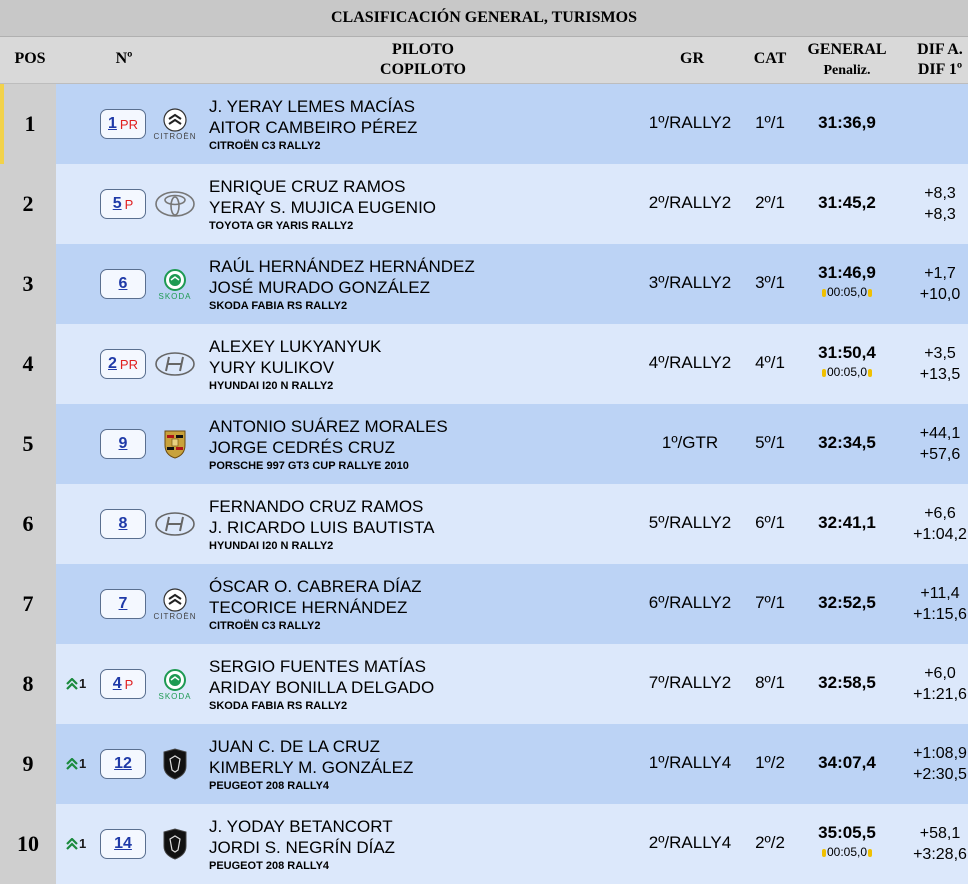 Image resolution: width=968 pixels, height=884 pixels. Describe the element at coordinates (112, 363) in the screenshot. I see `car-number-link: 2` at that location.